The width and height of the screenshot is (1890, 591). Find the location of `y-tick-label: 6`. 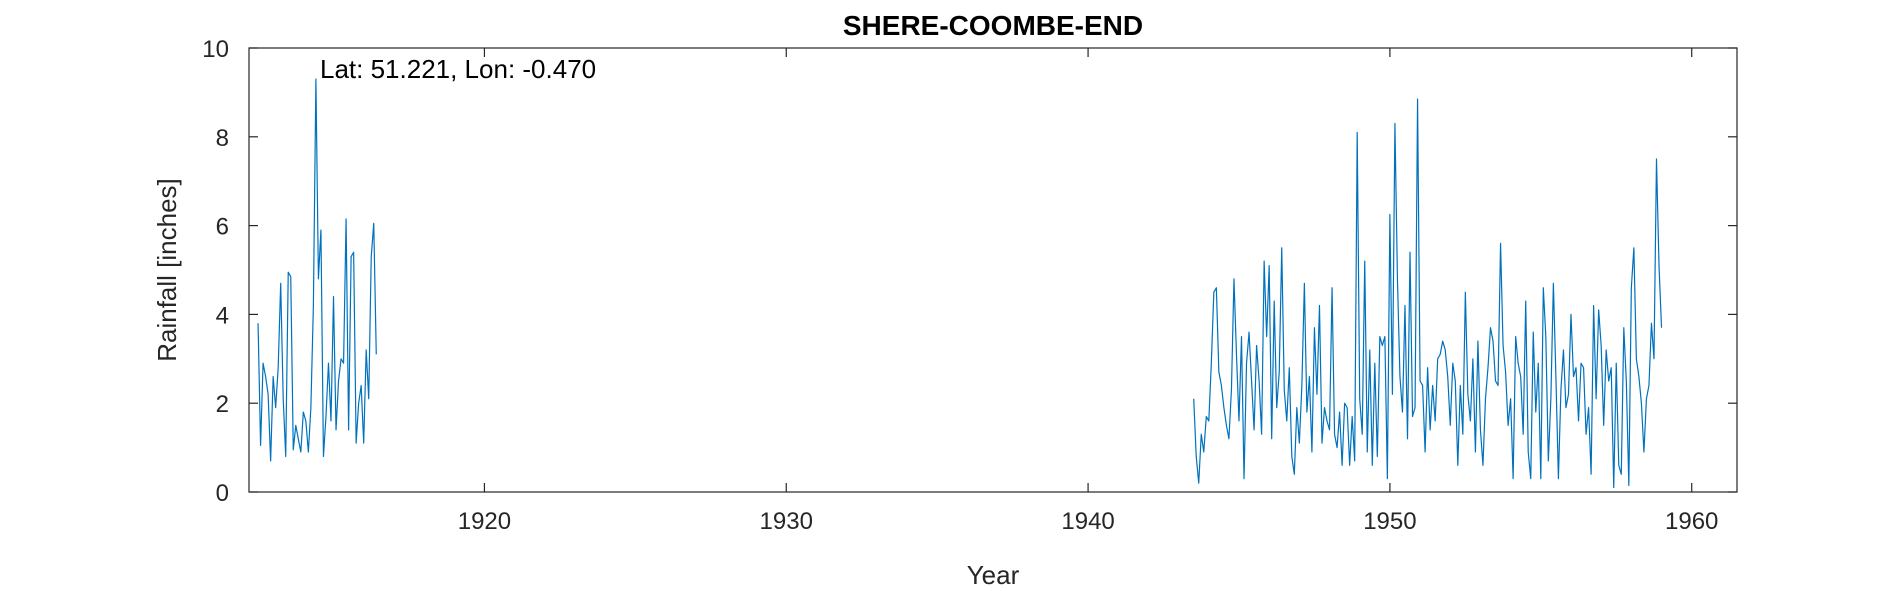

y-tick-label: 6 is located at coordinates (222, 227).